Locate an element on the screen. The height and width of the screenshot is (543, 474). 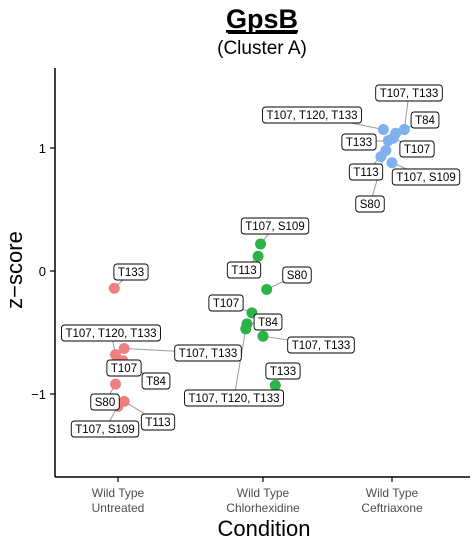
y-tick-label: 1 is located at coordinates (42, 148).